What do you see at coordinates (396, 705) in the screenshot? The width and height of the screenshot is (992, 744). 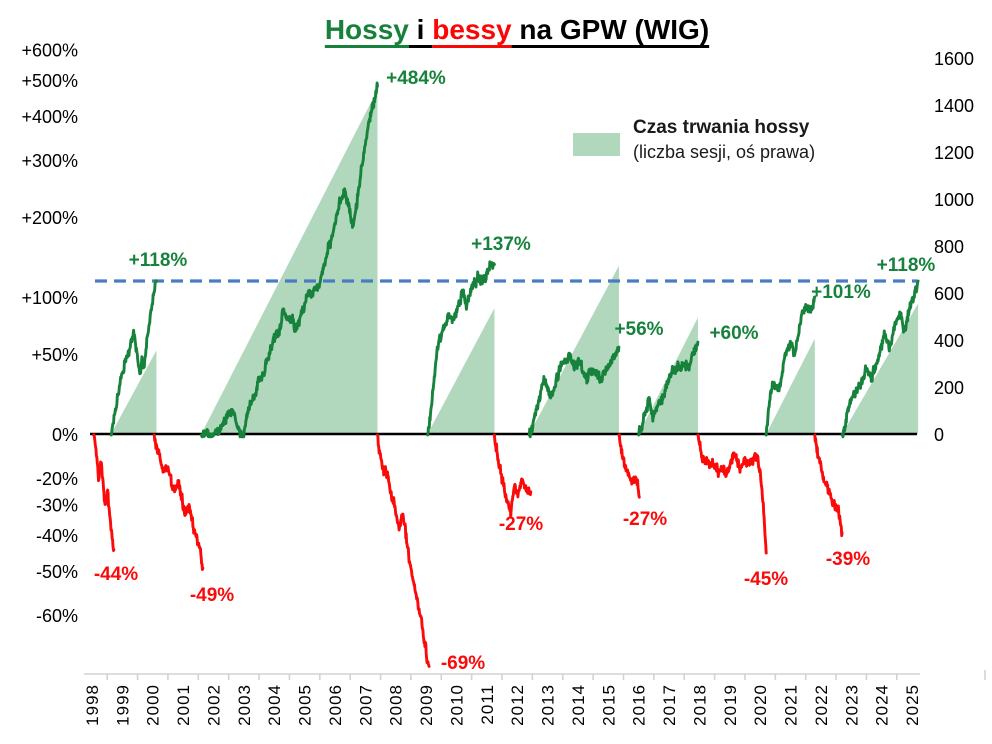 I see `x-axis-year-label: 2008` at bounding box center [396, 705].